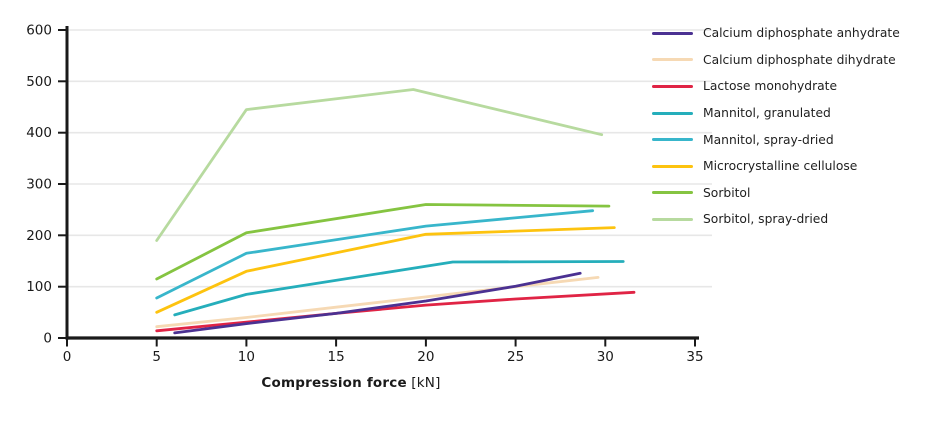  What do you see at coordinates (768, 139) in the screenshot?
I see `legend-label: Mannitol, spray-dried` at bounding box center [768, 139].